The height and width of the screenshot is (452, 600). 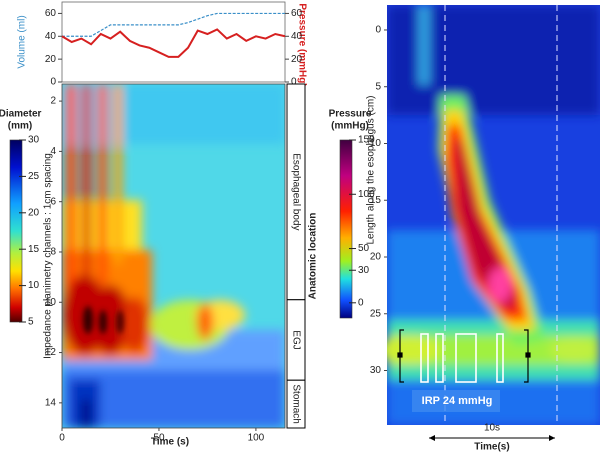 What do you see at coordinates (371, 170) in the screenshot?
I see `y-axis-label: Length along the esophagus (cm)` at bounding box center [371, 170].